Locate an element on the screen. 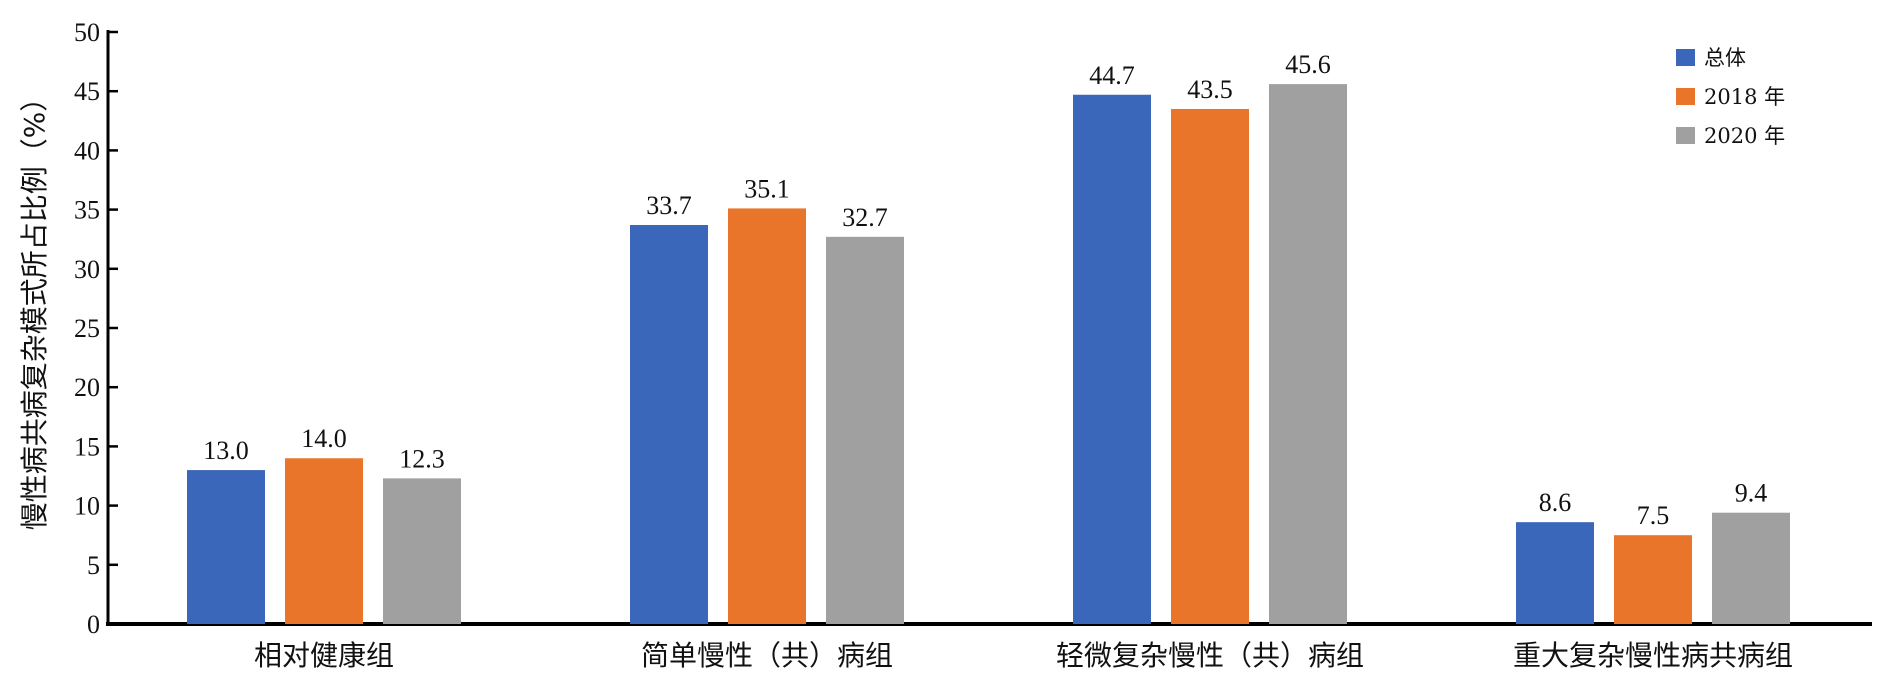  data-label: 14.0 is located at coordinates (324, 438).